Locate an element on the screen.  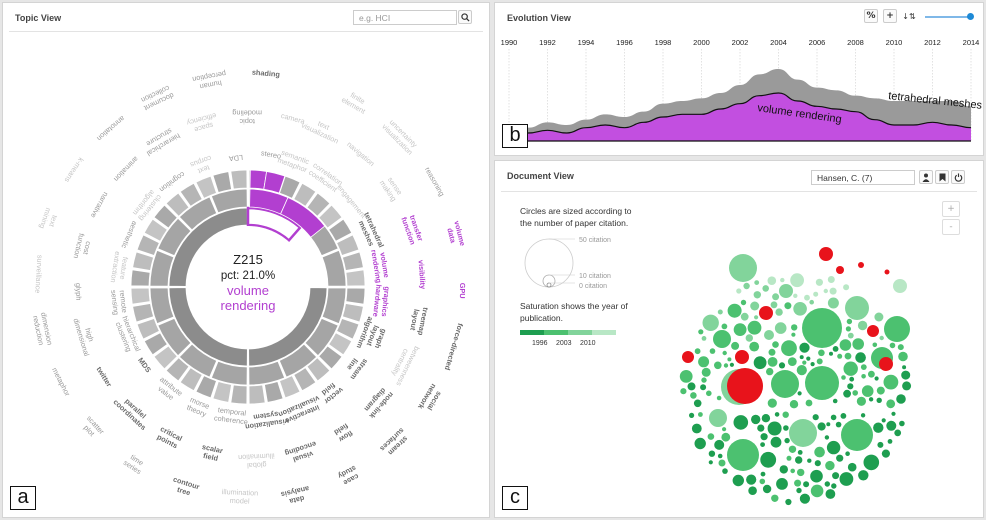
topic-label: humanperception is located at coordinates (210, 80).